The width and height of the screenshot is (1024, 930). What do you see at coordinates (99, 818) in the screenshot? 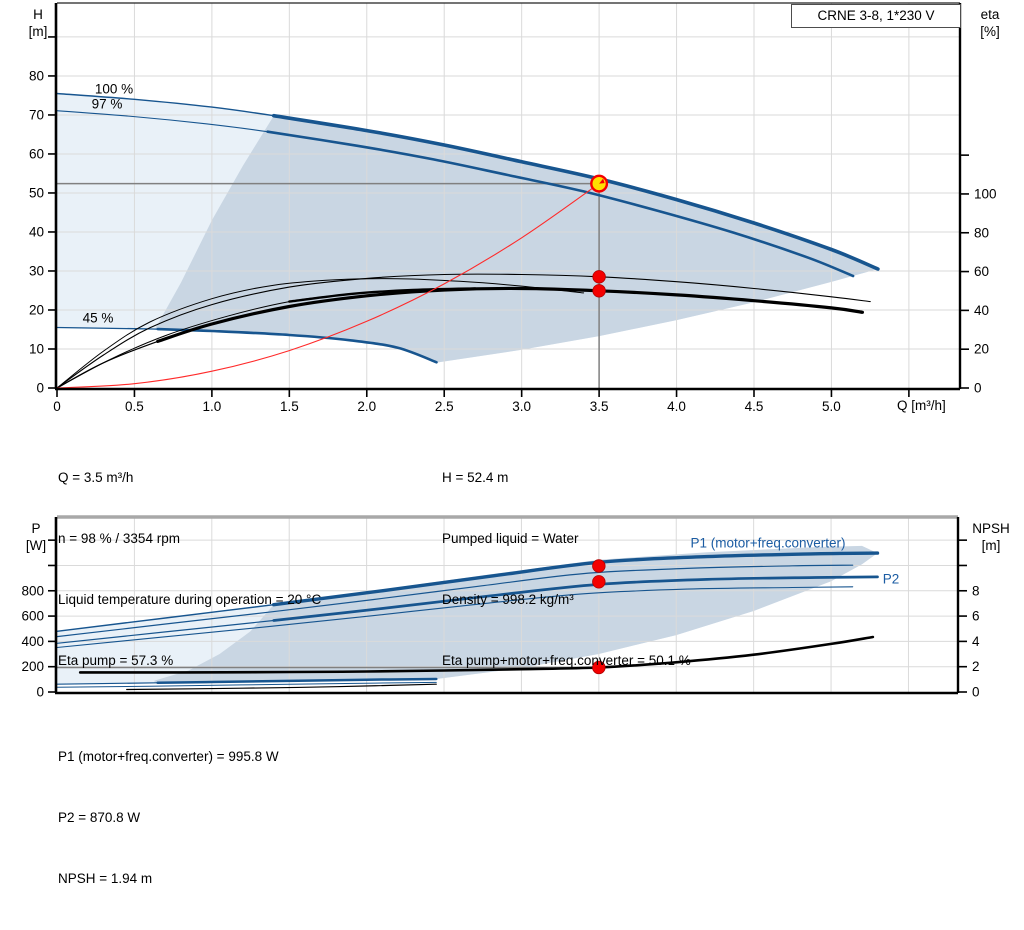
I see `readout-p2: P2 = 870.8 W` at bounding box center [99, 818].